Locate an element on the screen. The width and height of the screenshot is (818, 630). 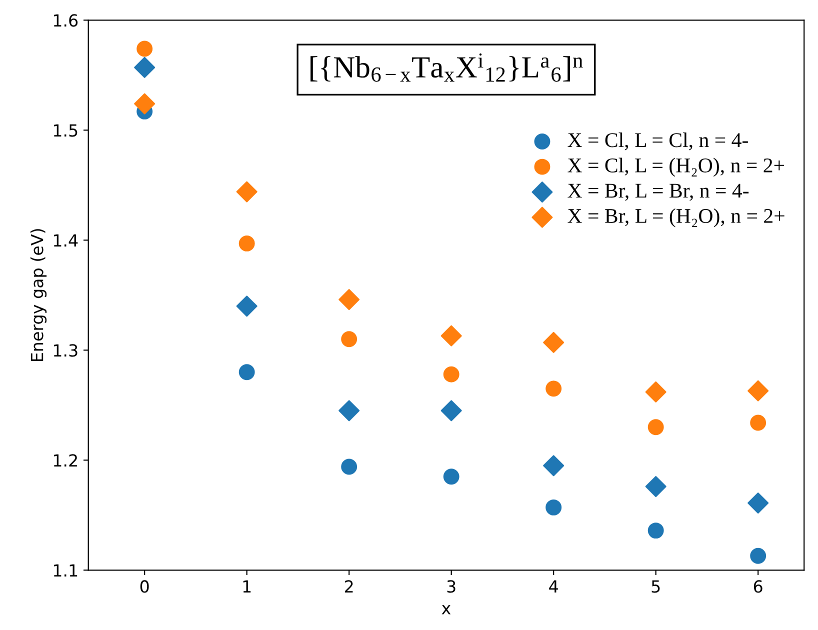
legend-label: X = Cl, L = (H₂O), n = 2+ is located at coordinates (676, 167).